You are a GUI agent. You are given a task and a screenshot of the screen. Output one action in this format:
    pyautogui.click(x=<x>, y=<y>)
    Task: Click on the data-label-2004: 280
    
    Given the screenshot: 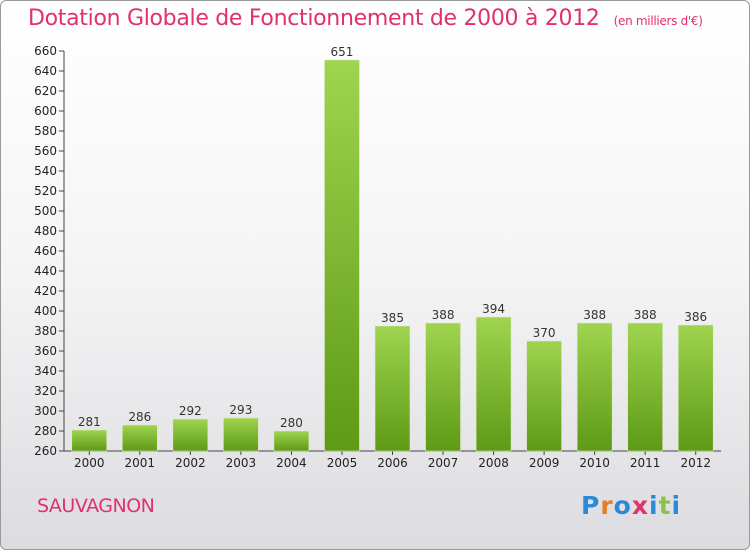 What is the action you would take?
    pyautogui.click(x=291, y=423)
    